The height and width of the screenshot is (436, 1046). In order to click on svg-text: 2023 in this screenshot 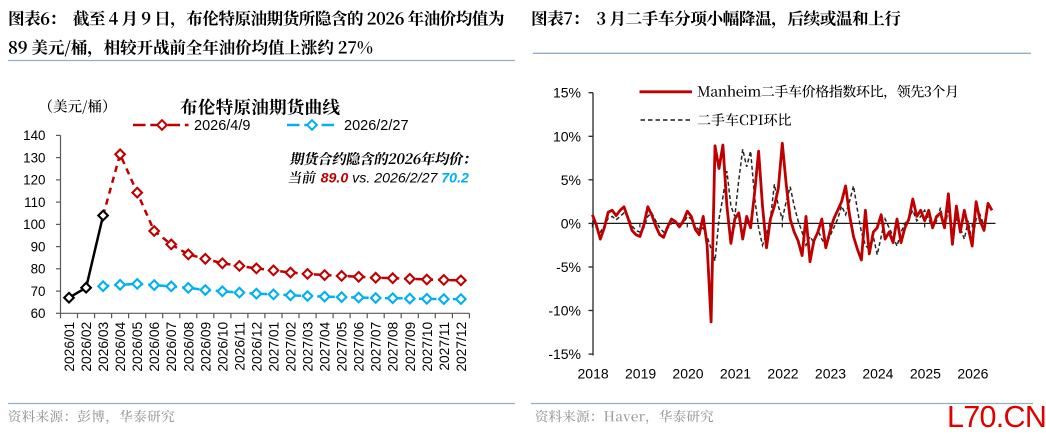, I will do `click(830, 374)`.